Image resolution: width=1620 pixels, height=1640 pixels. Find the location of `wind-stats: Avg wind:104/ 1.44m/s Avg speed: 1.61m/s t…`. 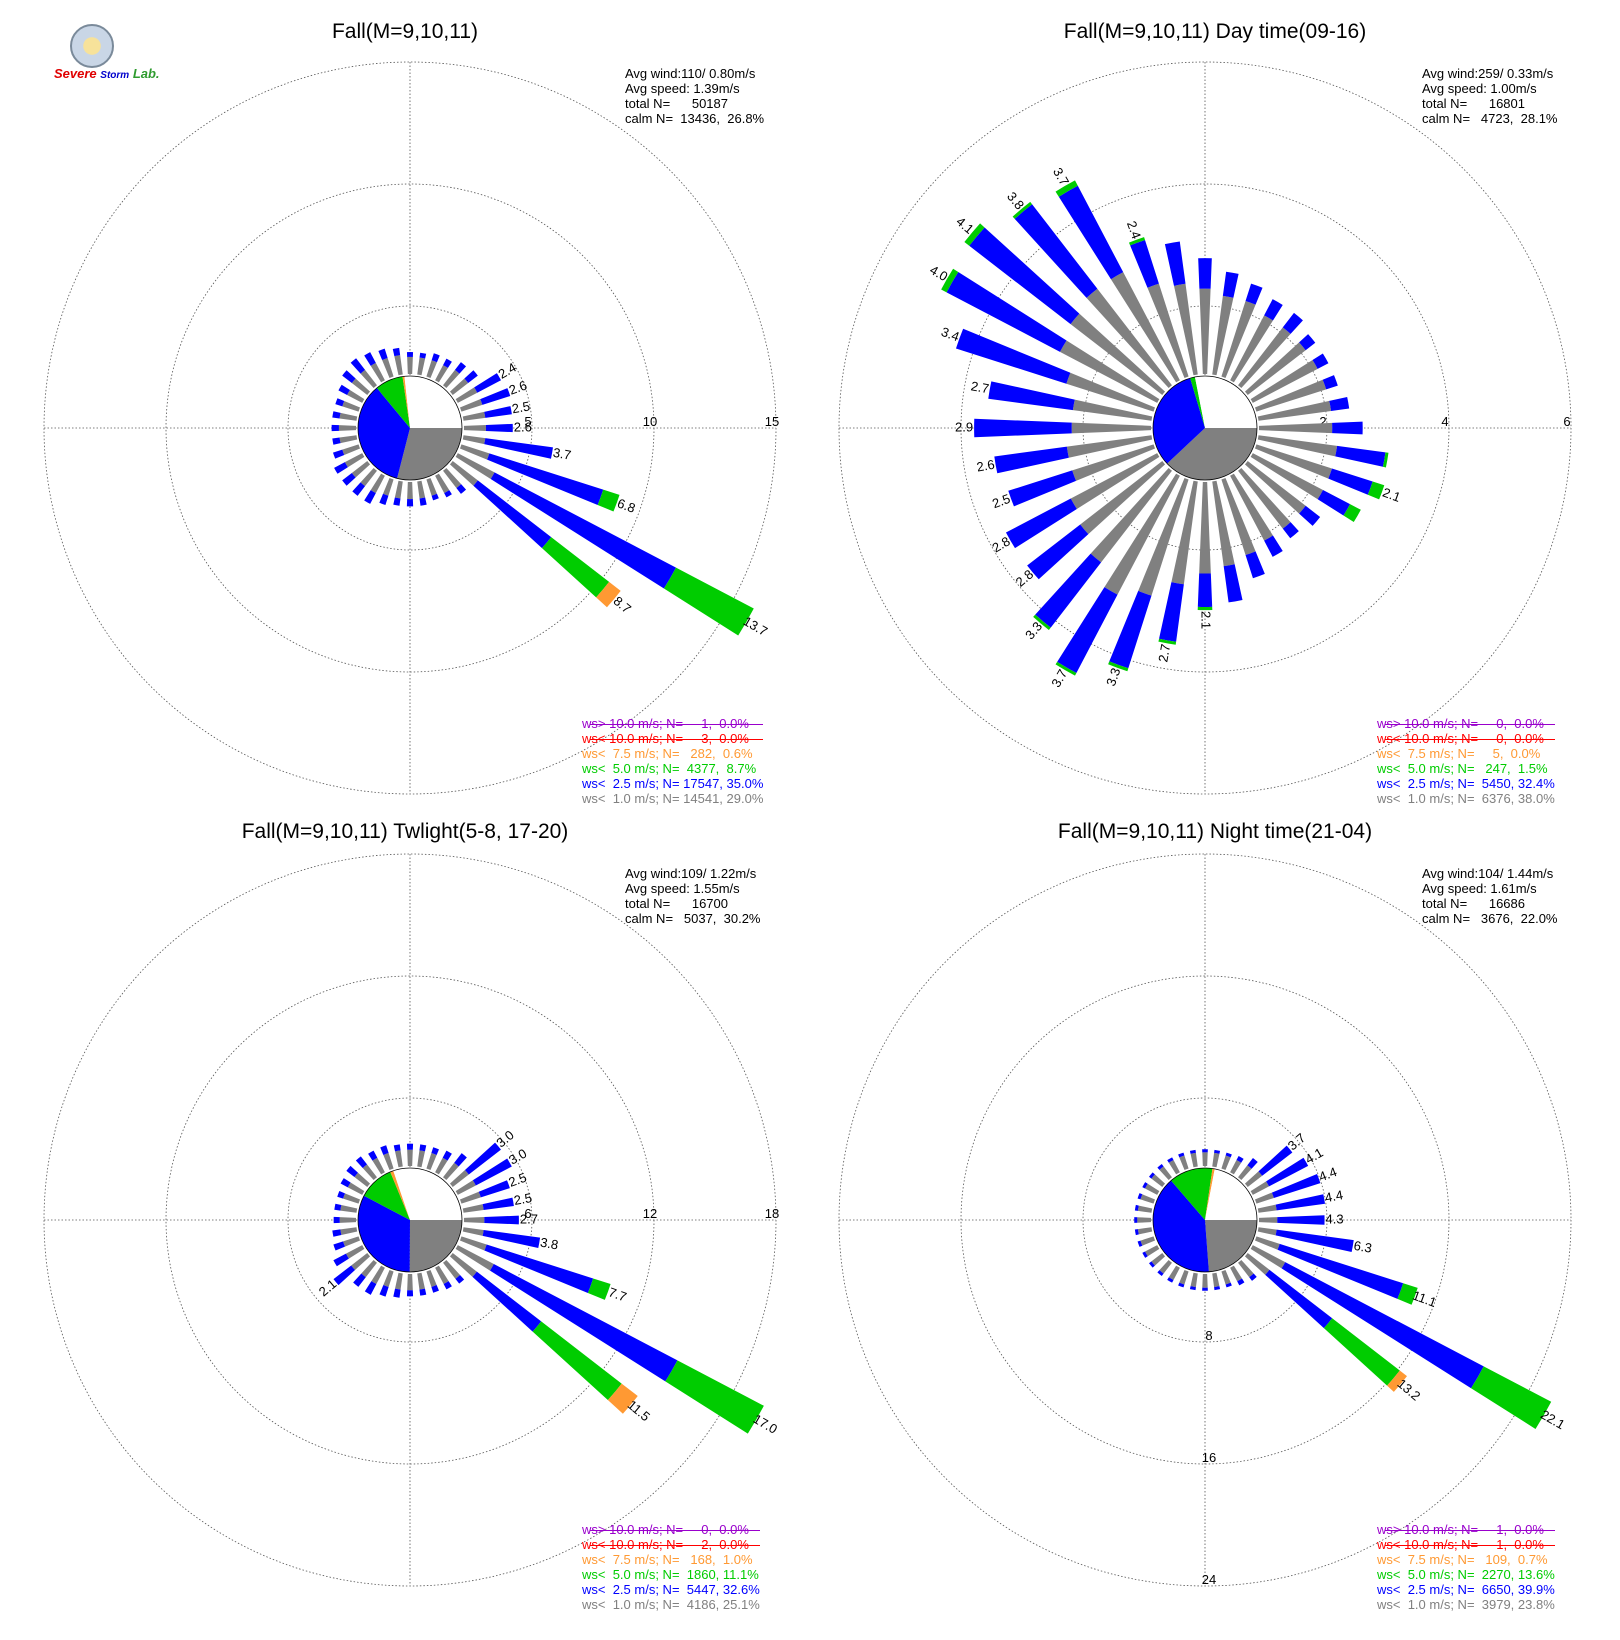

wind-stats: Avg wind:104/ 1.44m/s Avg speed: 1.61m/s t… is located at coordinates (1490, 896).